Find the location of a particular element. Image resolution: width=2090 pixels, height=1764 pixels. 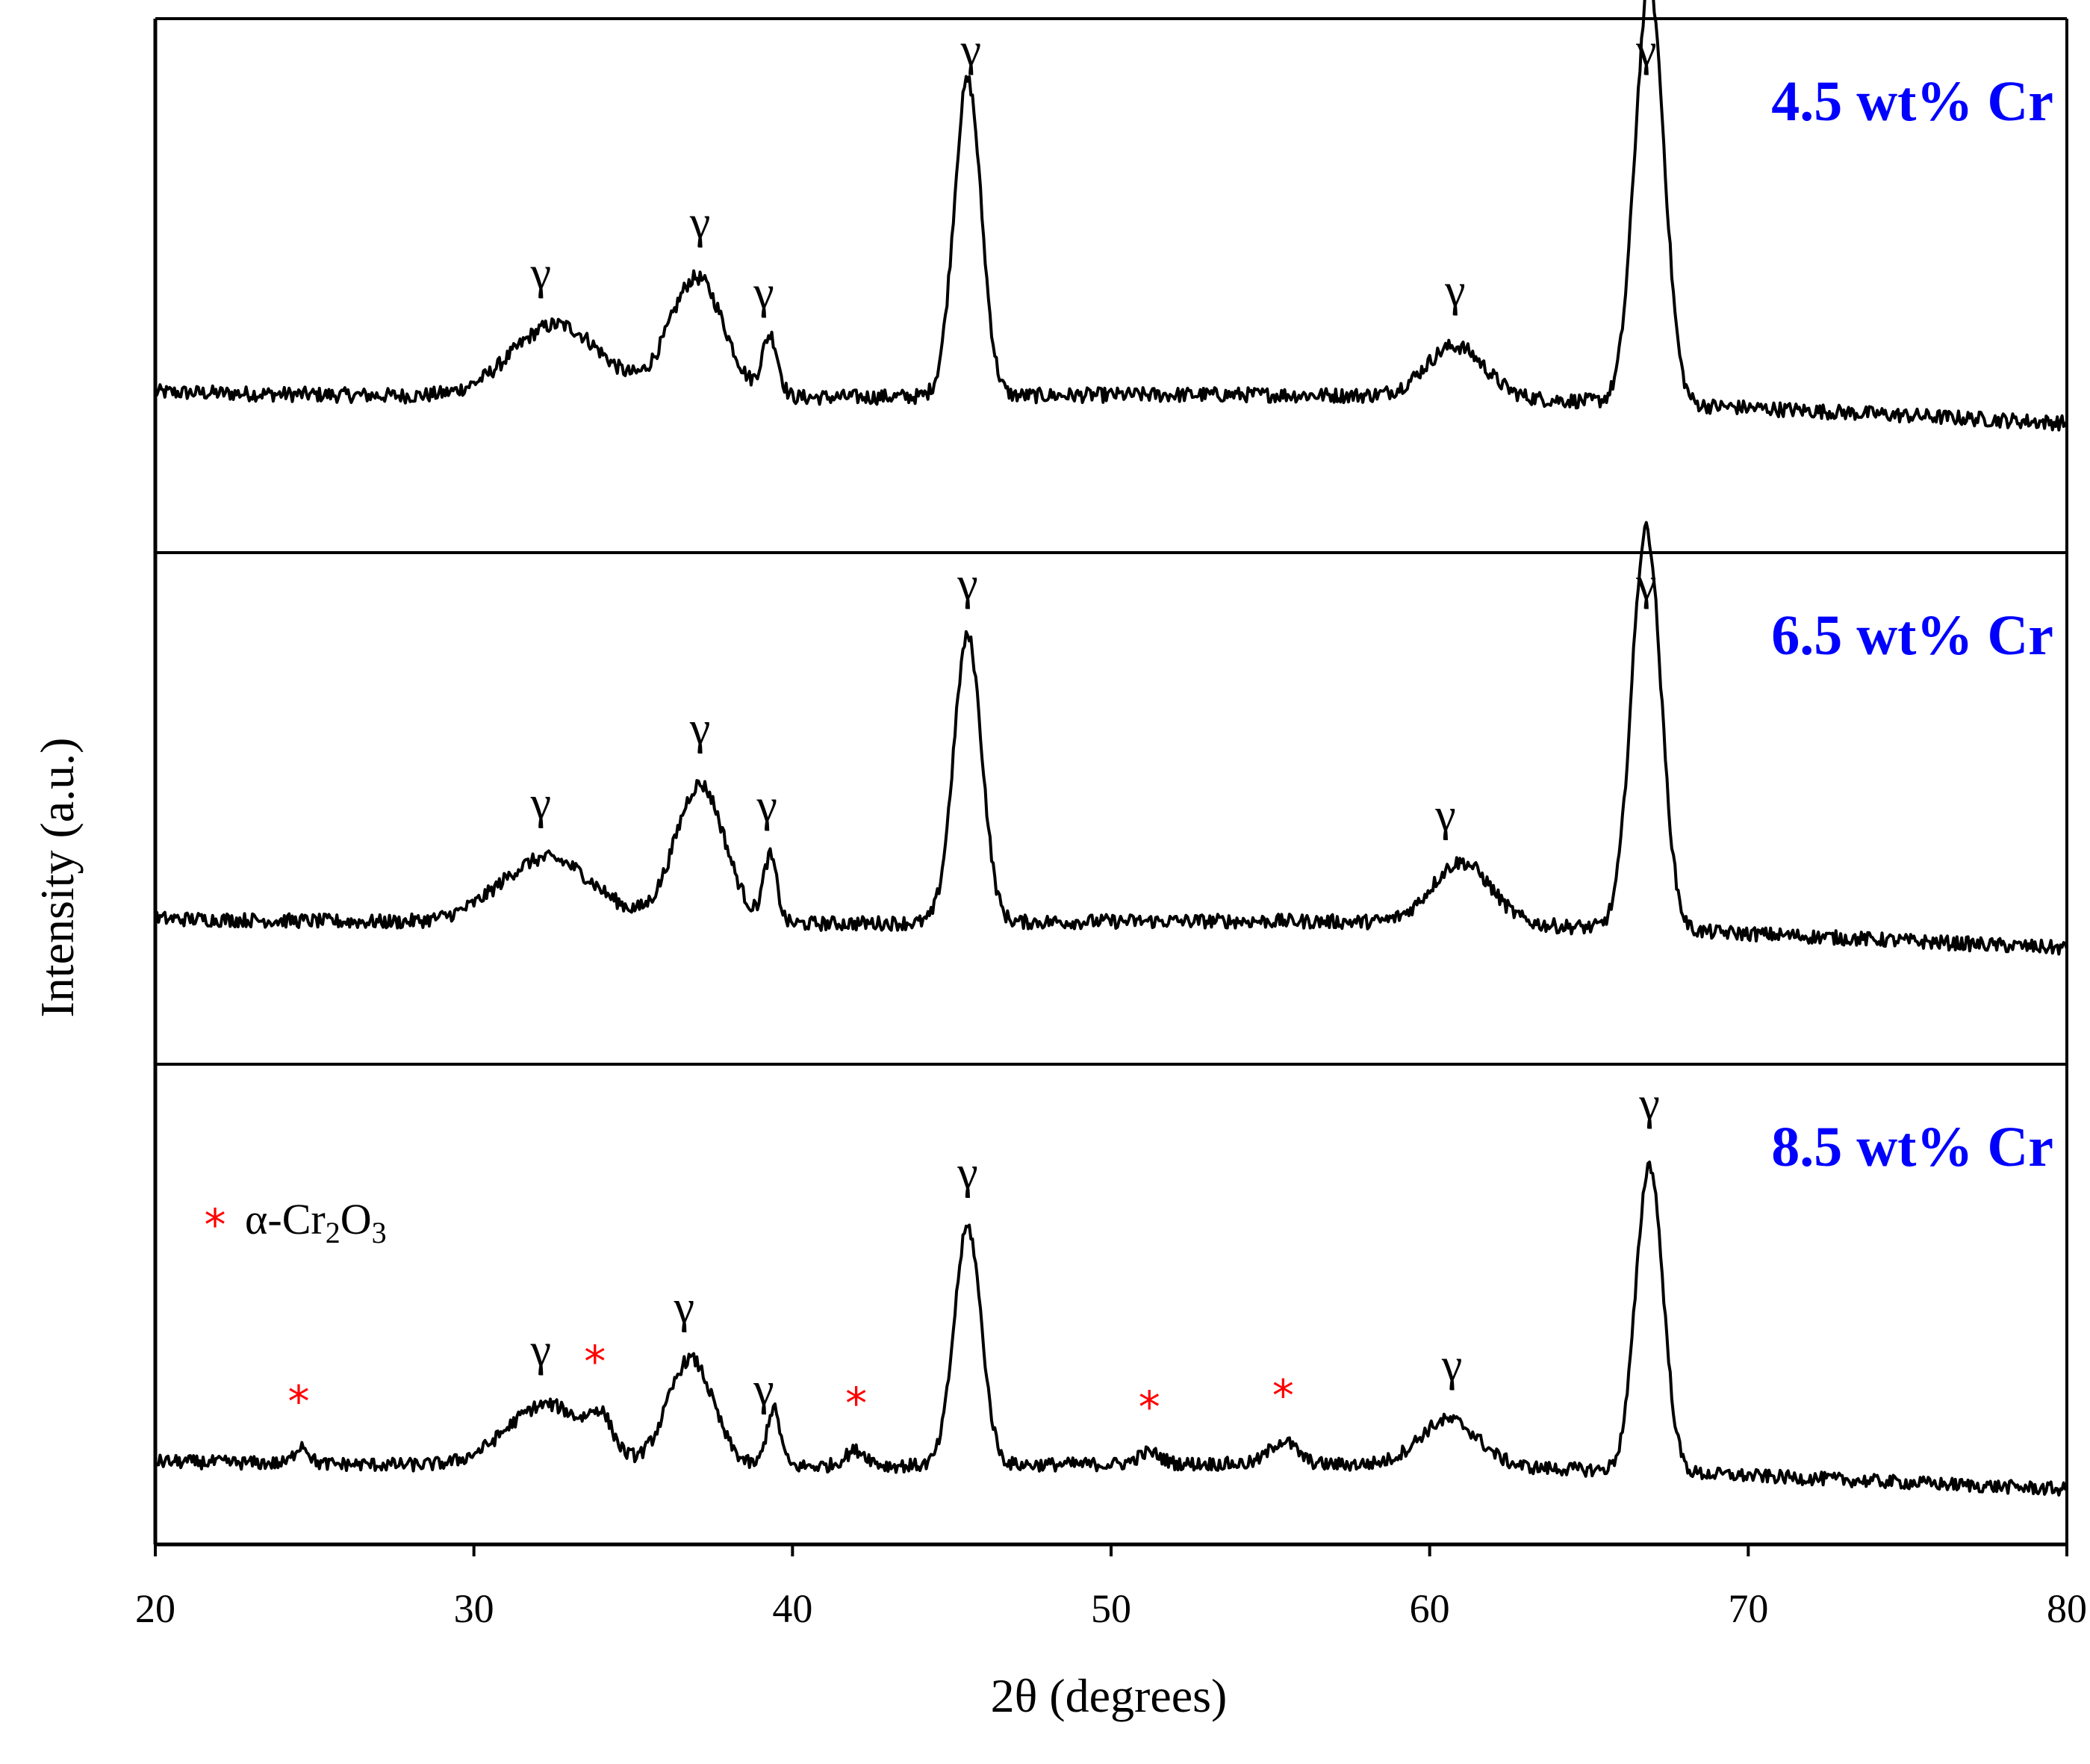

legend: * α-Cr2O3 is located at coordinates (296, 1222).